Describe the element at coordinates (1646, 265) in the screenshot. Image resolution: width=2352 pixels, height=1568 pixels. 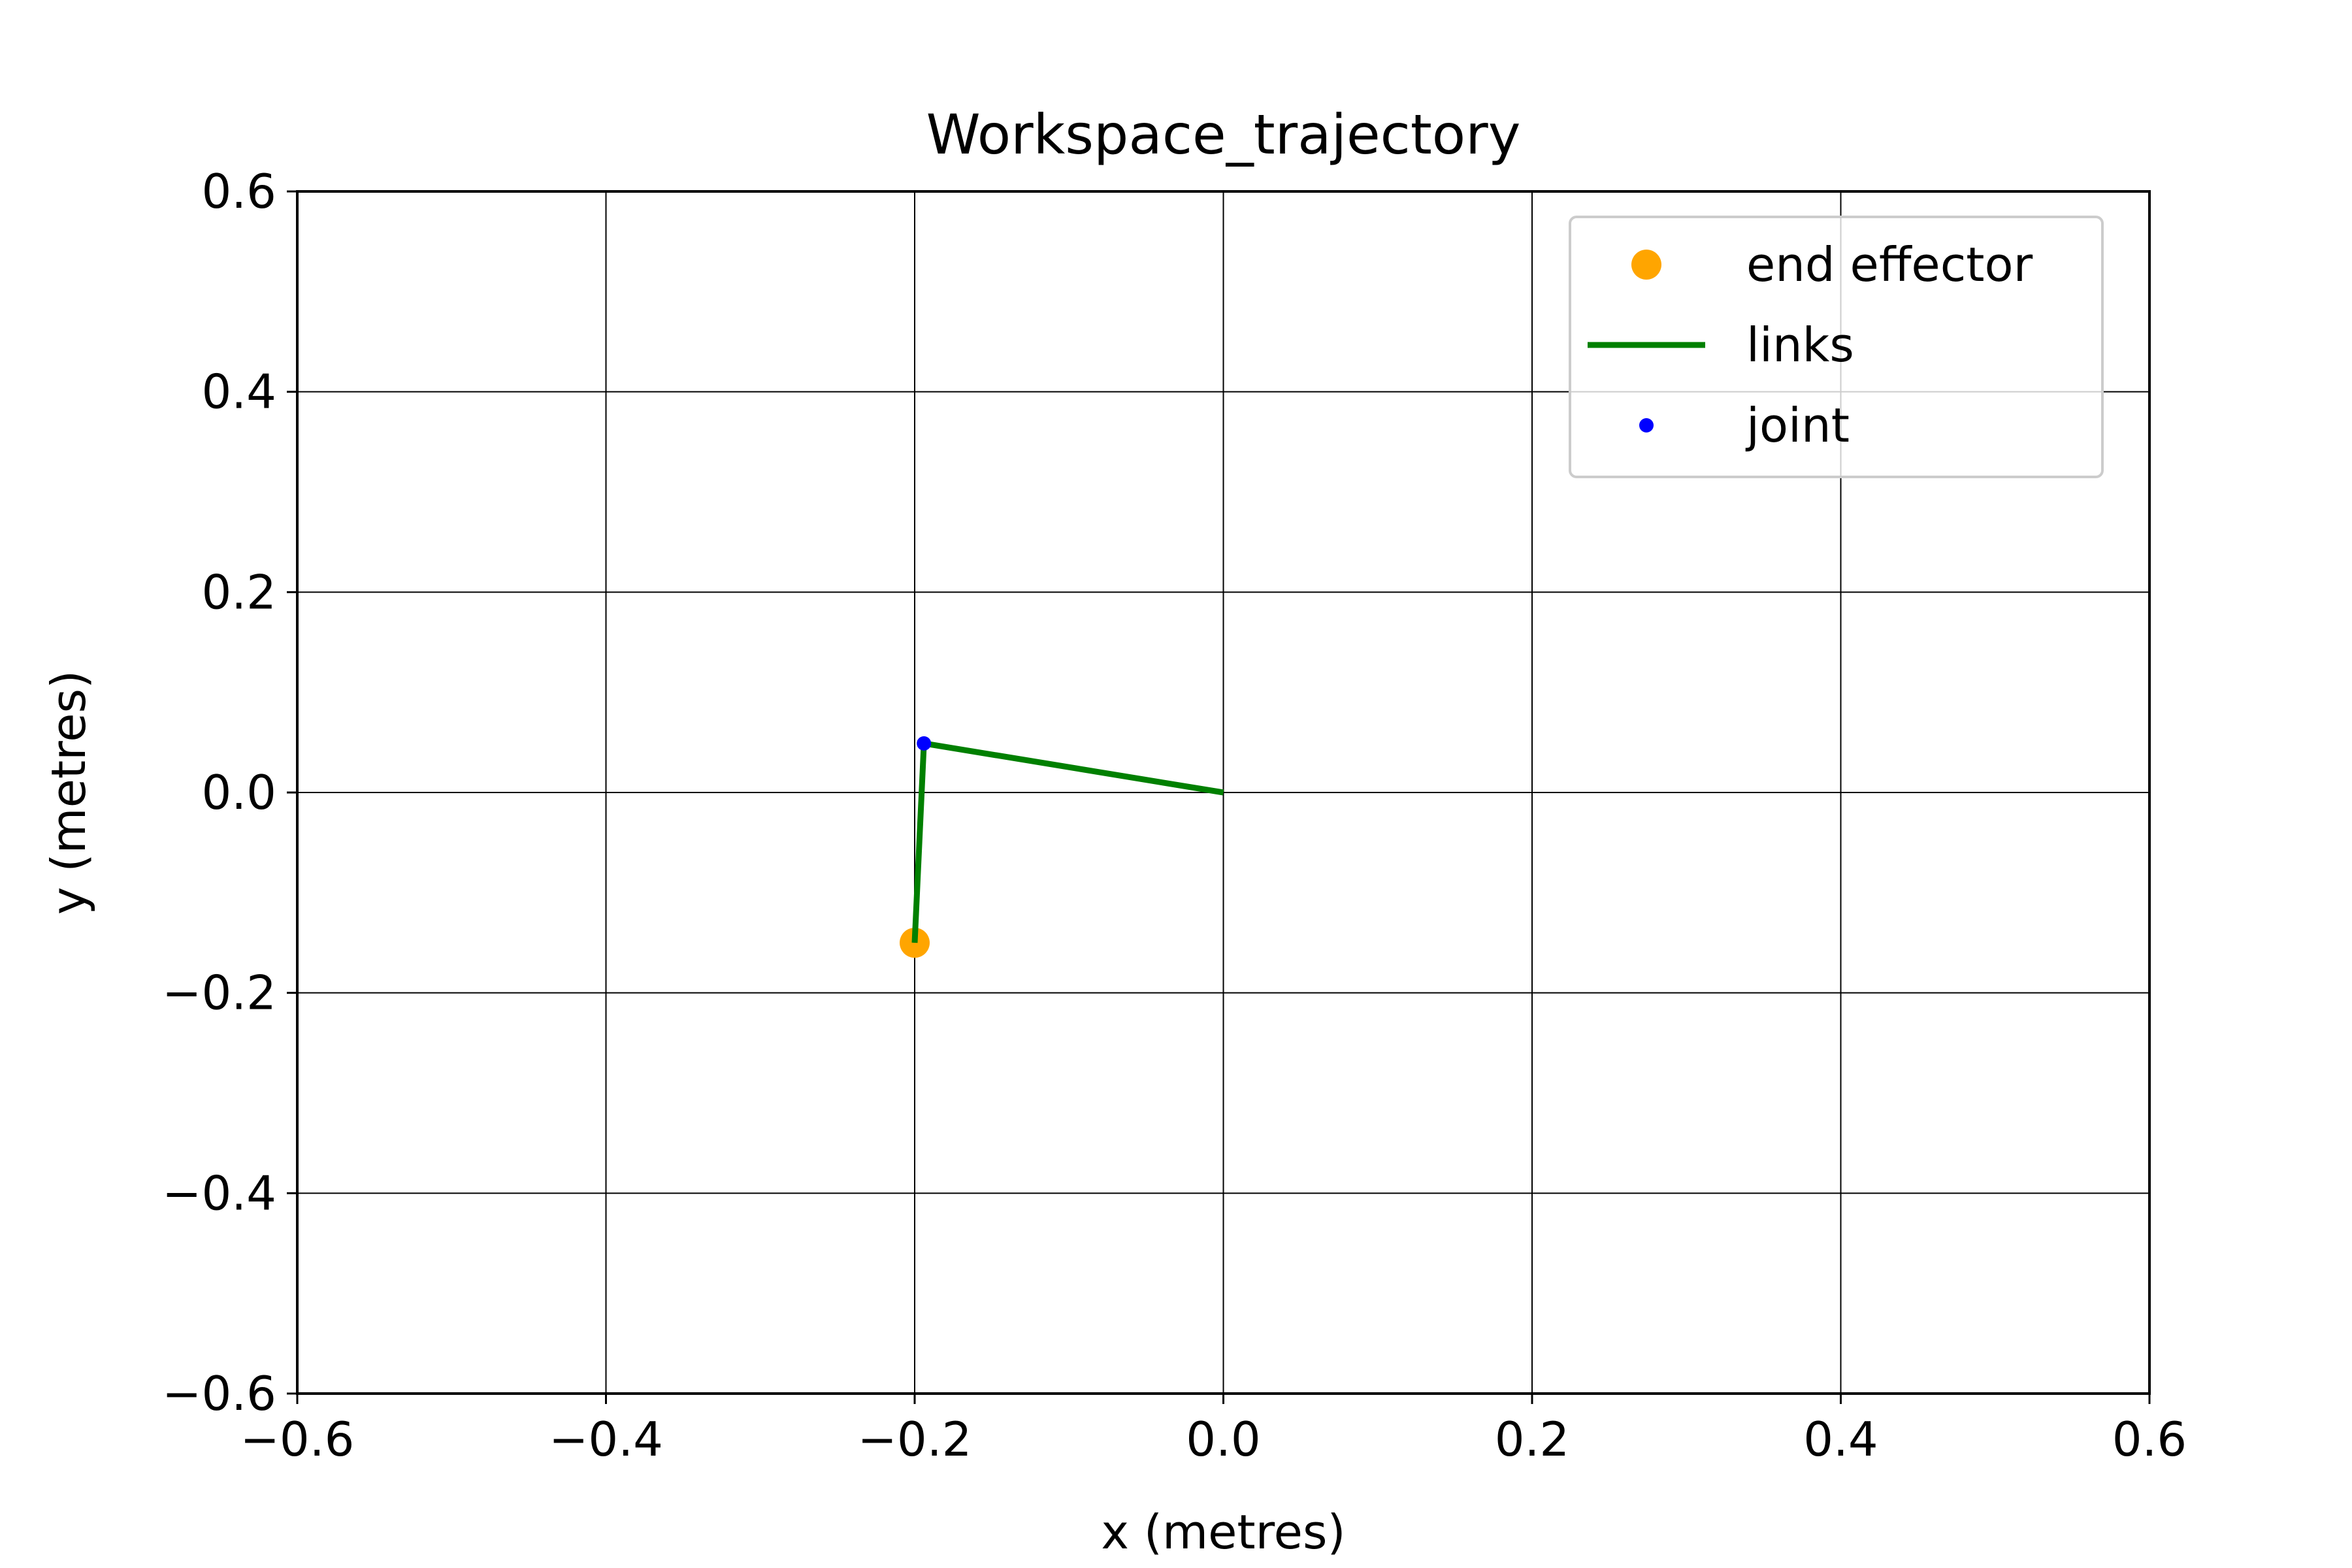
I see `legend-handle-end-effector` at that location.